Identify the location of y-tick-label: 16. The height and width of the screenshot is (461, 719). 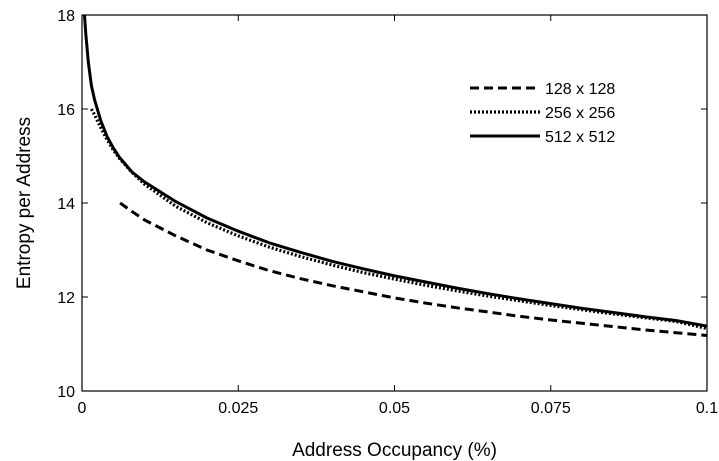
(66, 110).